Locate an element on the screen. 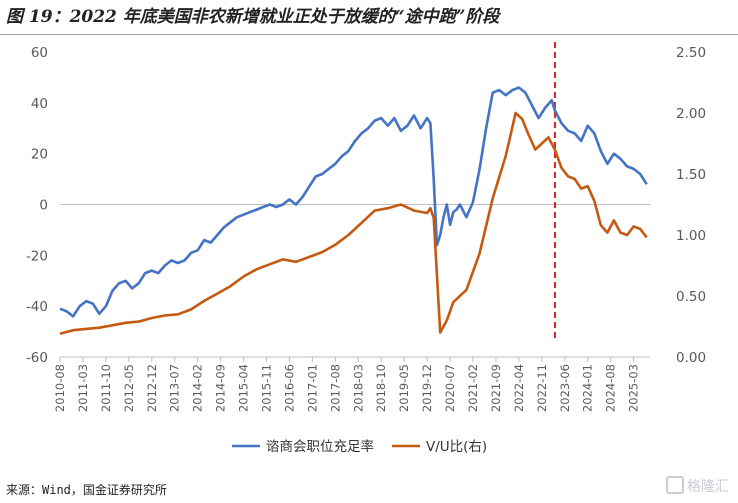 The width and height of the screenshot is (738, 503). watermark-logo-icon is located at coordinates (675, 485).